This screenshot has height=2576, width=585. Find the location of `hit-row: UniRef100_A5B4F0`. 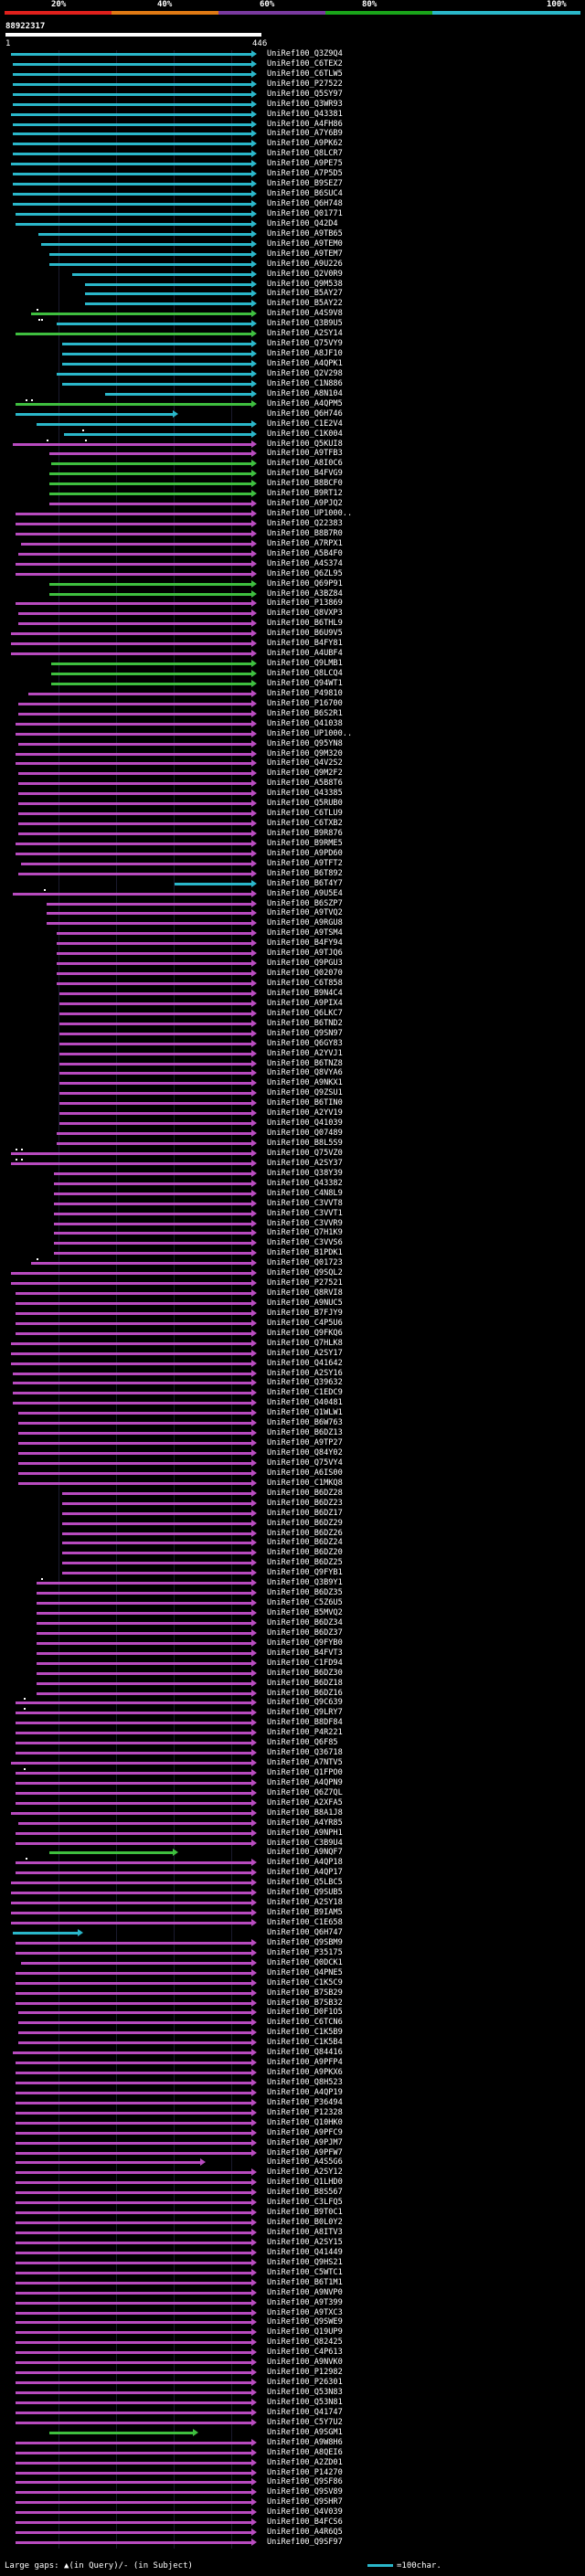

hit-row: UniRef100_A5B4F0 is located at coordinates (293, 553).